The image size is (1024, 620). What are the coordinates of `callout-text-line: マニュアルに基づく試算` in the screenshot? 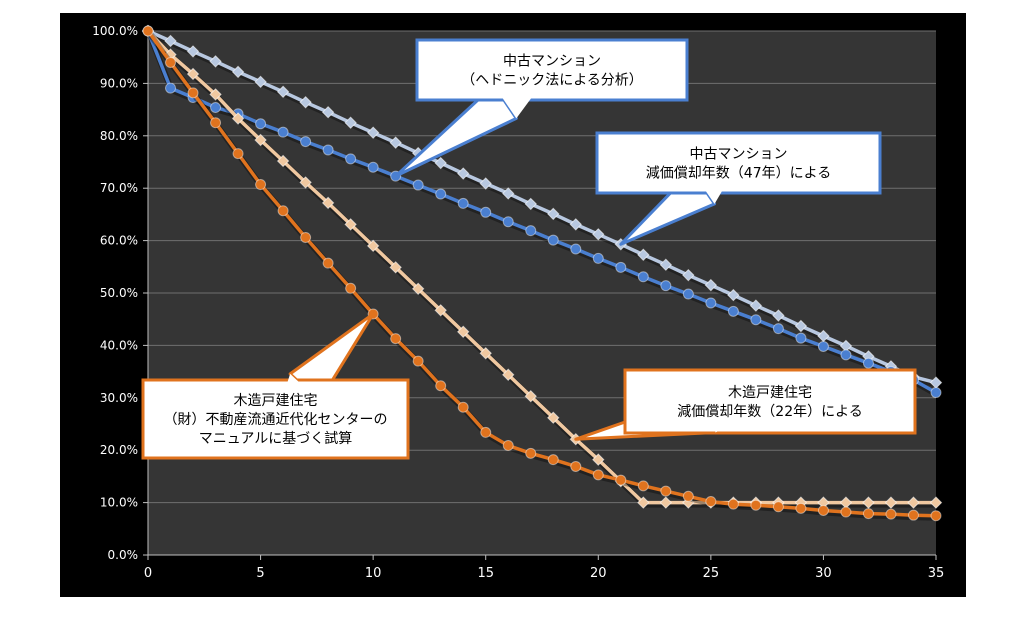 It's located at (276, 438).